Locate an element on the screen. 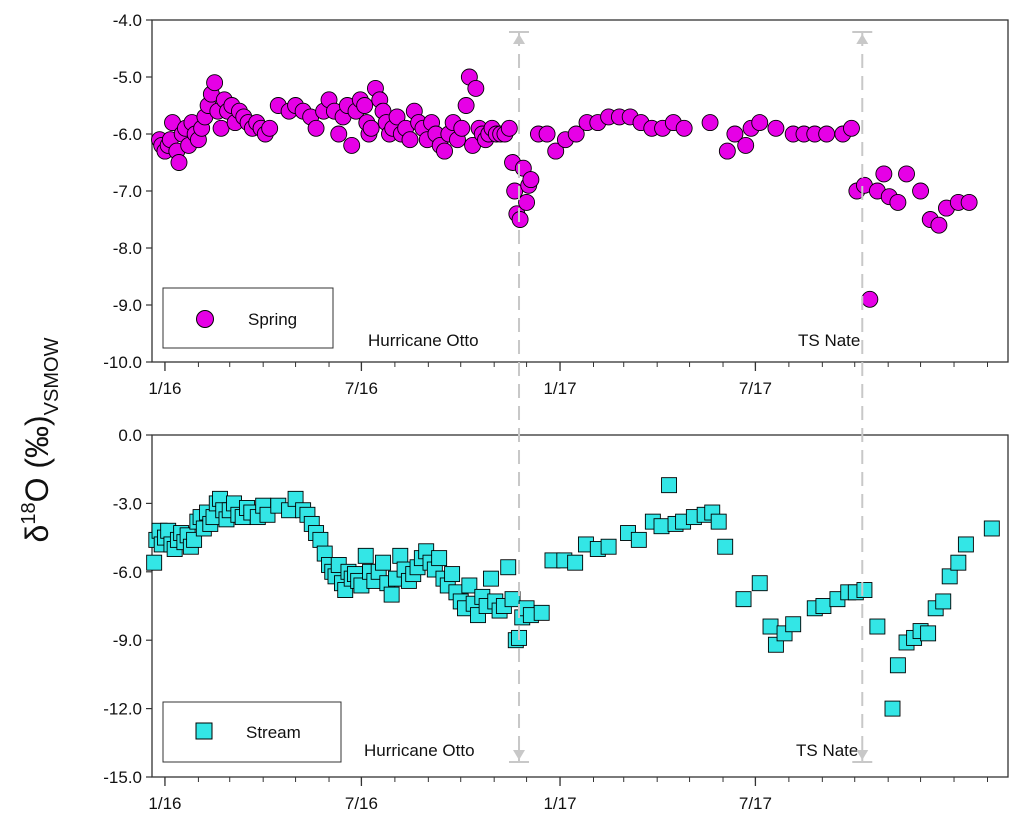  spring-y-axis: -4.0 -5.0 -6.0 -7.0 -8.0 -9.0 -10.0 is located at coordinates (127, 191).